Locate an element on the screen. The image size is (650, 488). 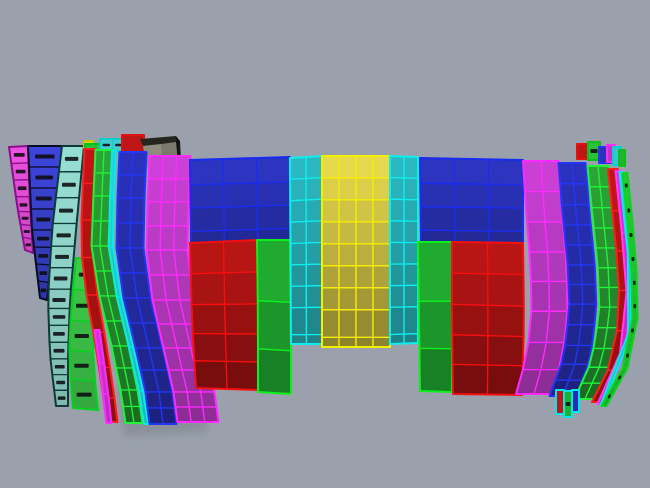
bow-cyan-strip is located at coordinates (66, 276).